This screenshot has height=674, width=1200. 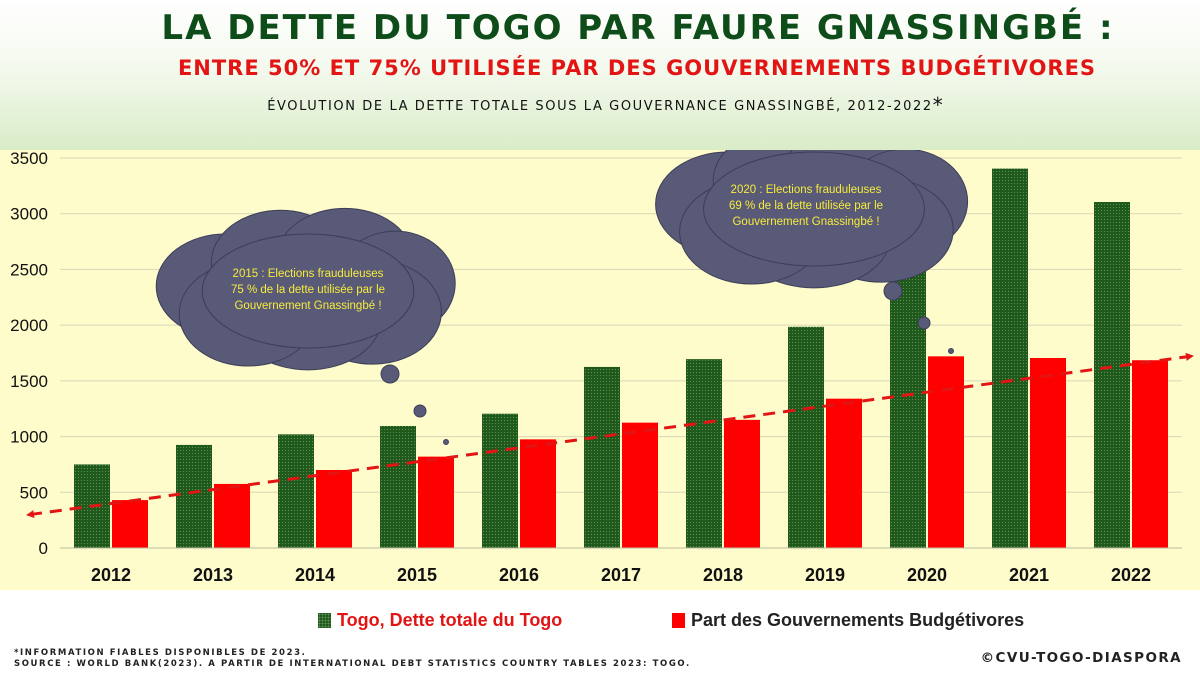 I want to click on annotation-2020-cloud, so click(x=812, y=252).